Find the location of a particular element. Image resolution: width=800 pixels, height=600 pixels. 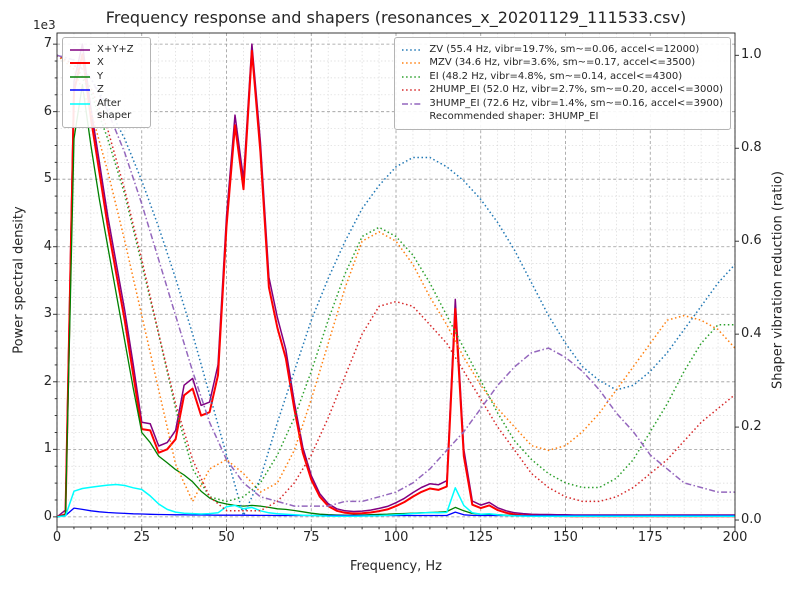

legend-recommendation: Recommended shaper: 3HUMP_EI is located at coordinates (562, 117).